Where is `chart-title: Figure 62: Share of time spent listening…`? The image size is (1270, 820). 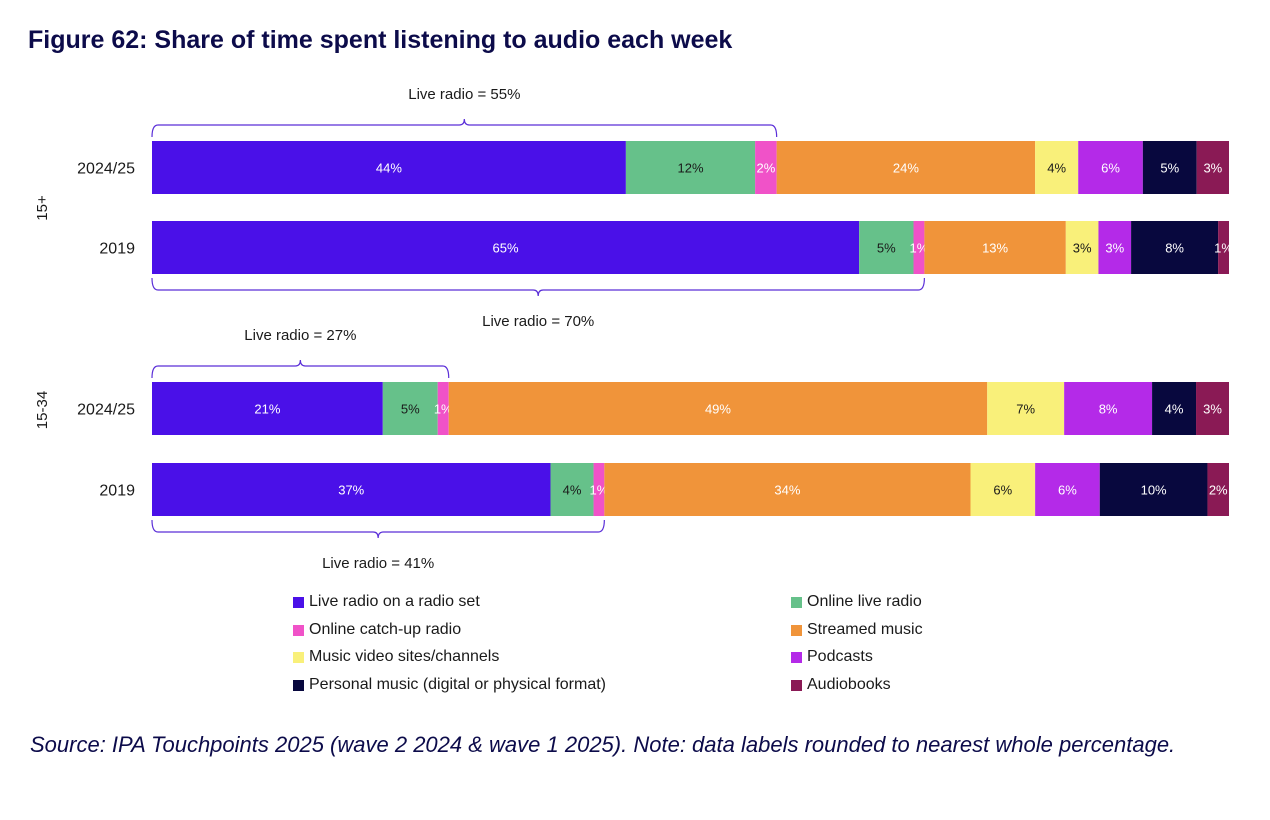 chart-title: Figure 62: Share of time spent listening… is located at coordinates (380, 40).